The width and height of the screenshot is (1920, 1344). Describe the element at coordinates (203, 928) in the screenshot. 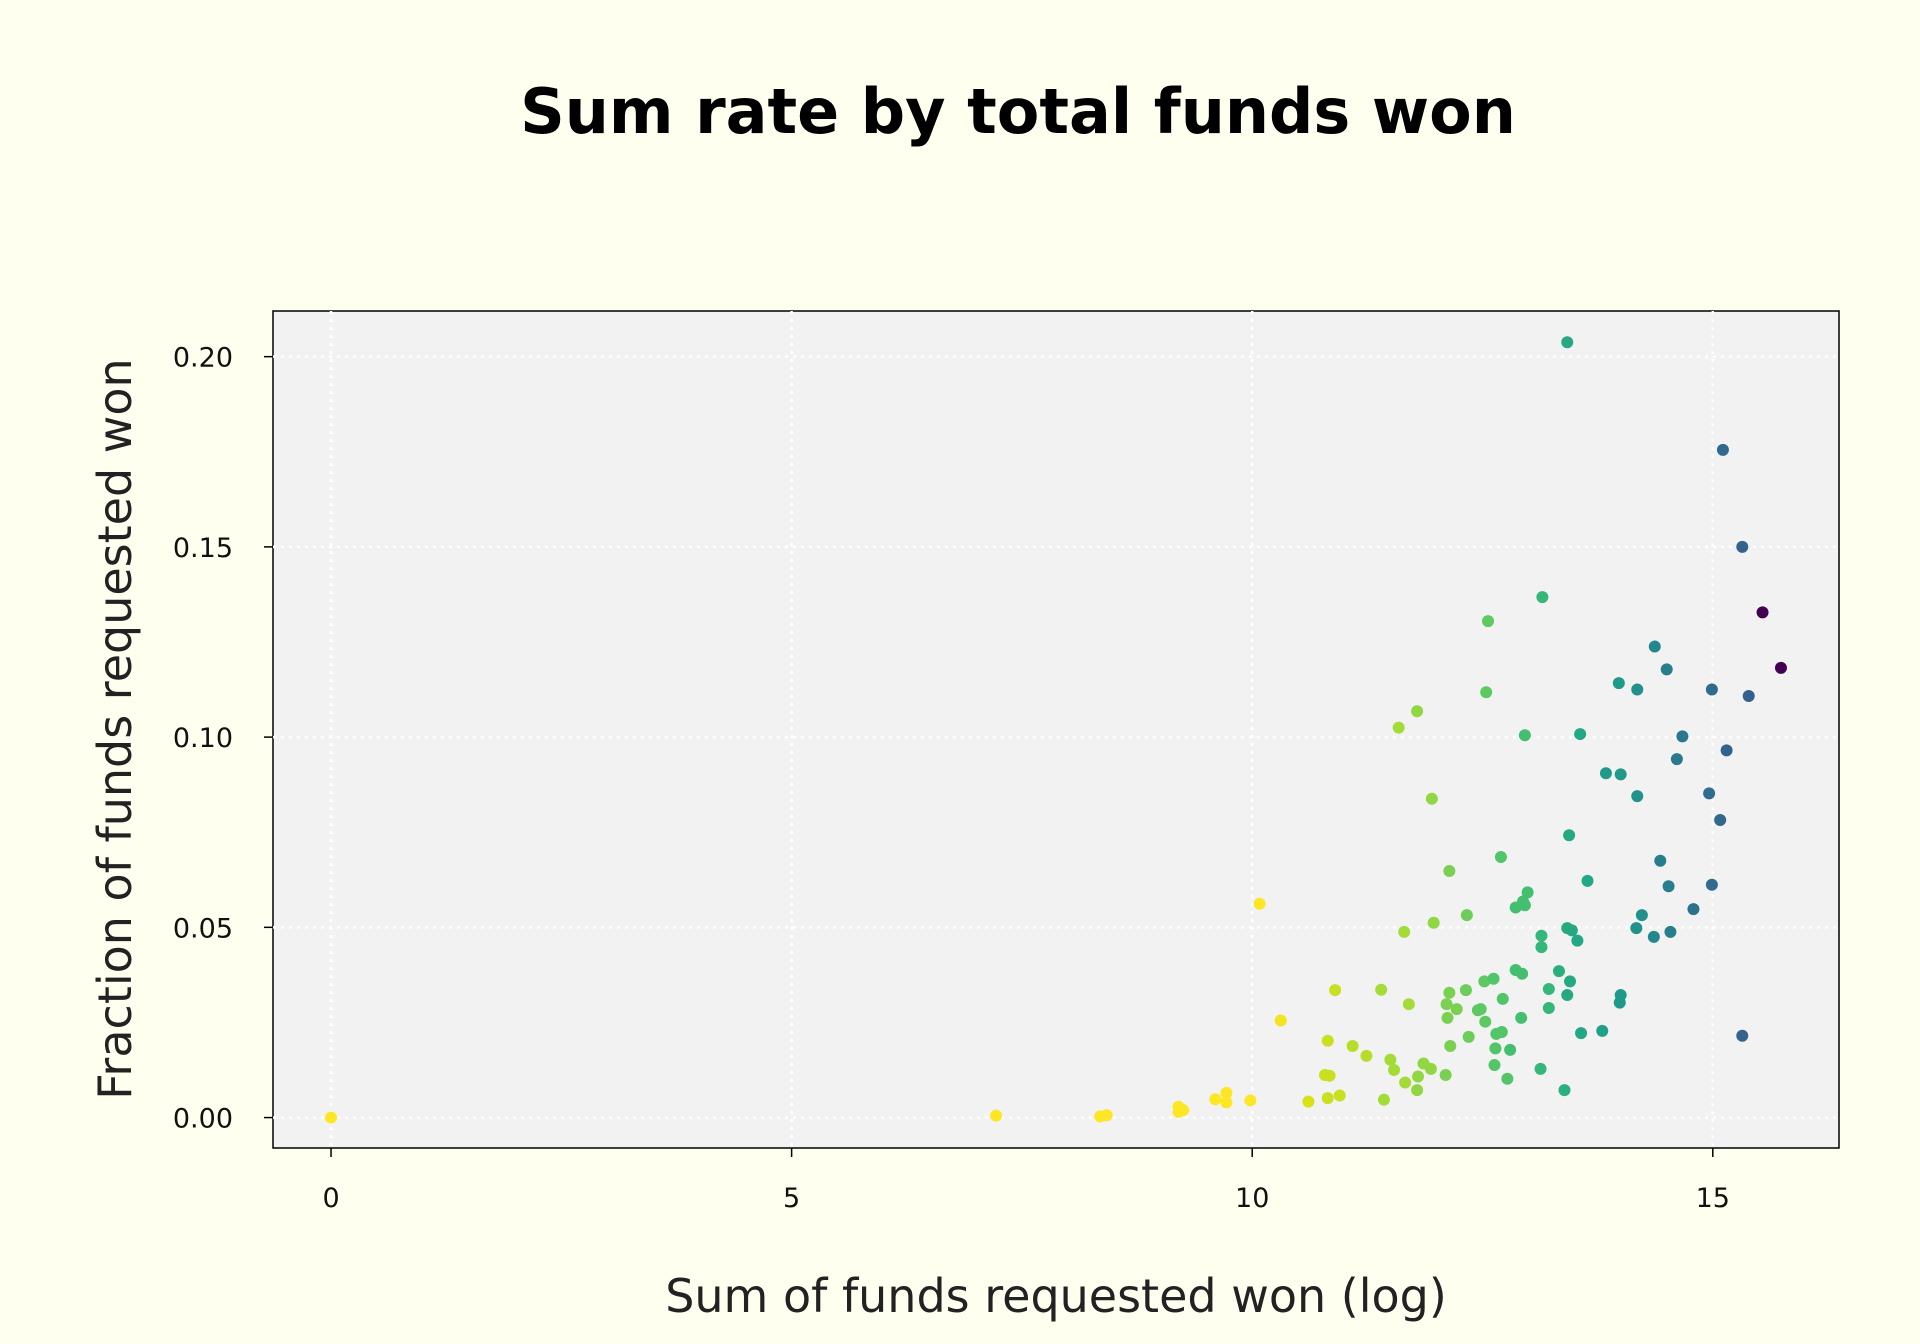

I see `y-tick-label: 0.05` at that location.